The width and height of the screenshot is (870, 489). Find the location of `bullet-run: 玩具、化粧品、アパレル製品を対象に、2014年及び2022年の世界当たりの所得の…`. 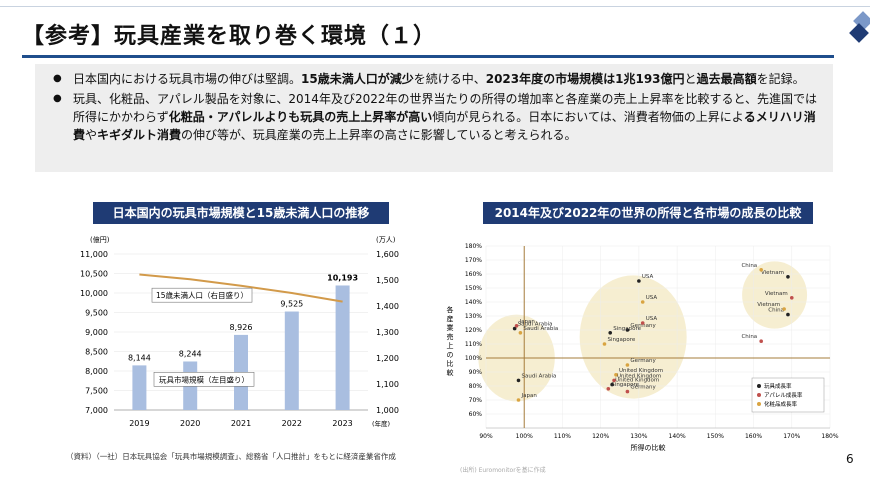

bullet-run: 玩具、化粧品、アパレル製品を対象に、2014年及び2022年の世界当たりの所得の… is located at coordinates (445, 108).